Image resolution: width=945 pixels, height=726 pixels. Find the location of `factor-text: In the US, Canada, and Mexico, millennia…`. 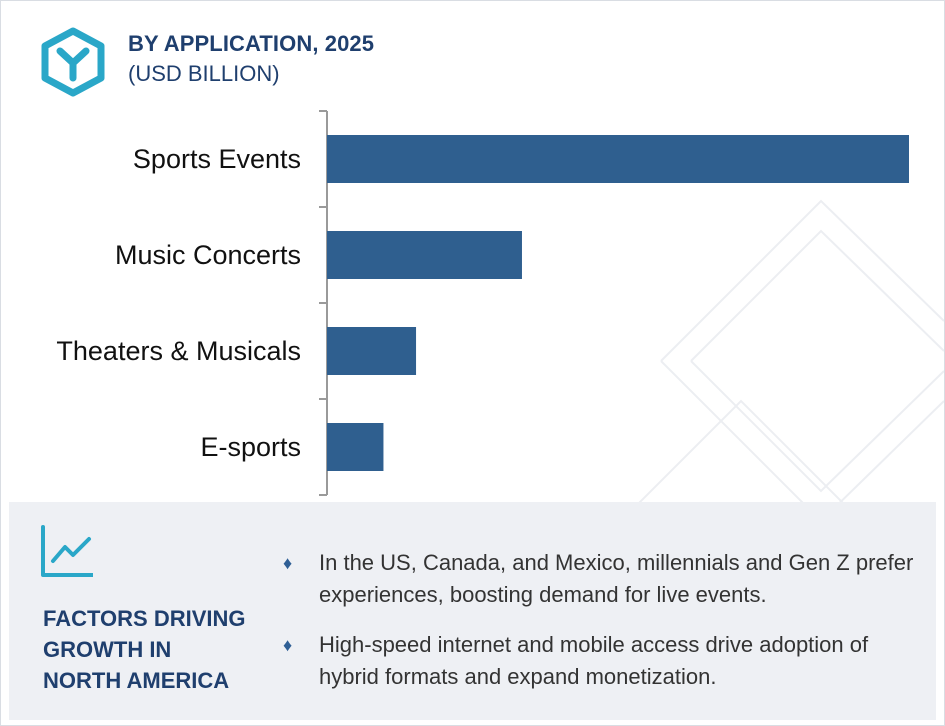

factor-text: In the US, Canada, and Mexico, millennia… is located at coordinates (616, 578).